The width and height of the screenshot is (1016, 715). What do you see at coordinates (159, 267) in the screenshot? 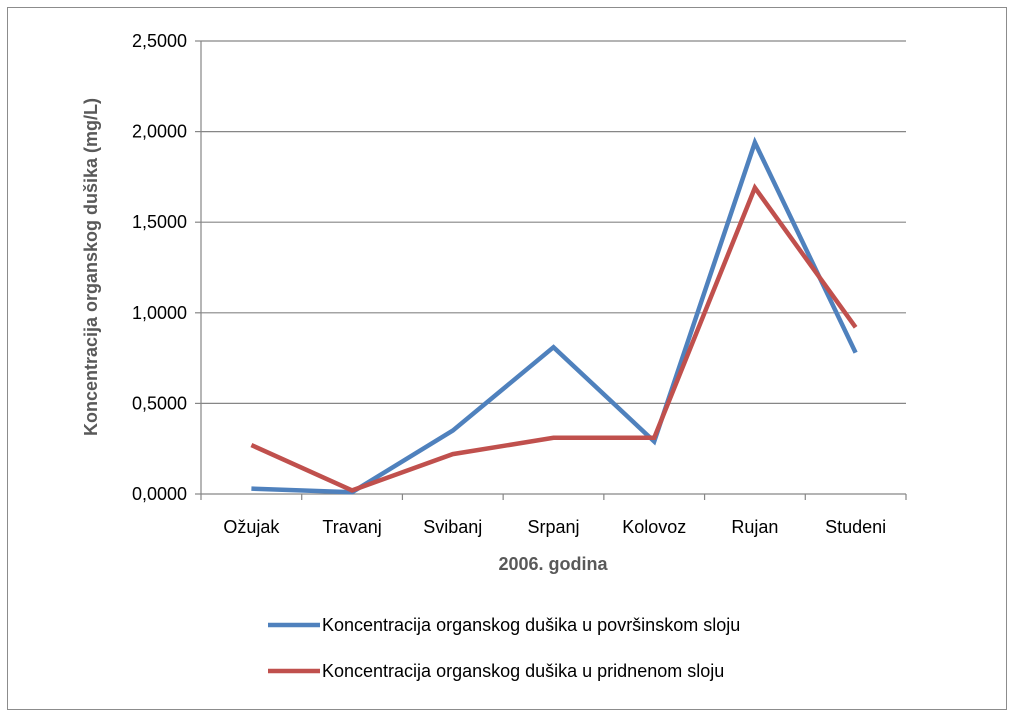
I see `y-tick-labels: 0,0000 0,5000 1,0000 1,5000 2,0000 2,5000` at bounding box center [159, 267].